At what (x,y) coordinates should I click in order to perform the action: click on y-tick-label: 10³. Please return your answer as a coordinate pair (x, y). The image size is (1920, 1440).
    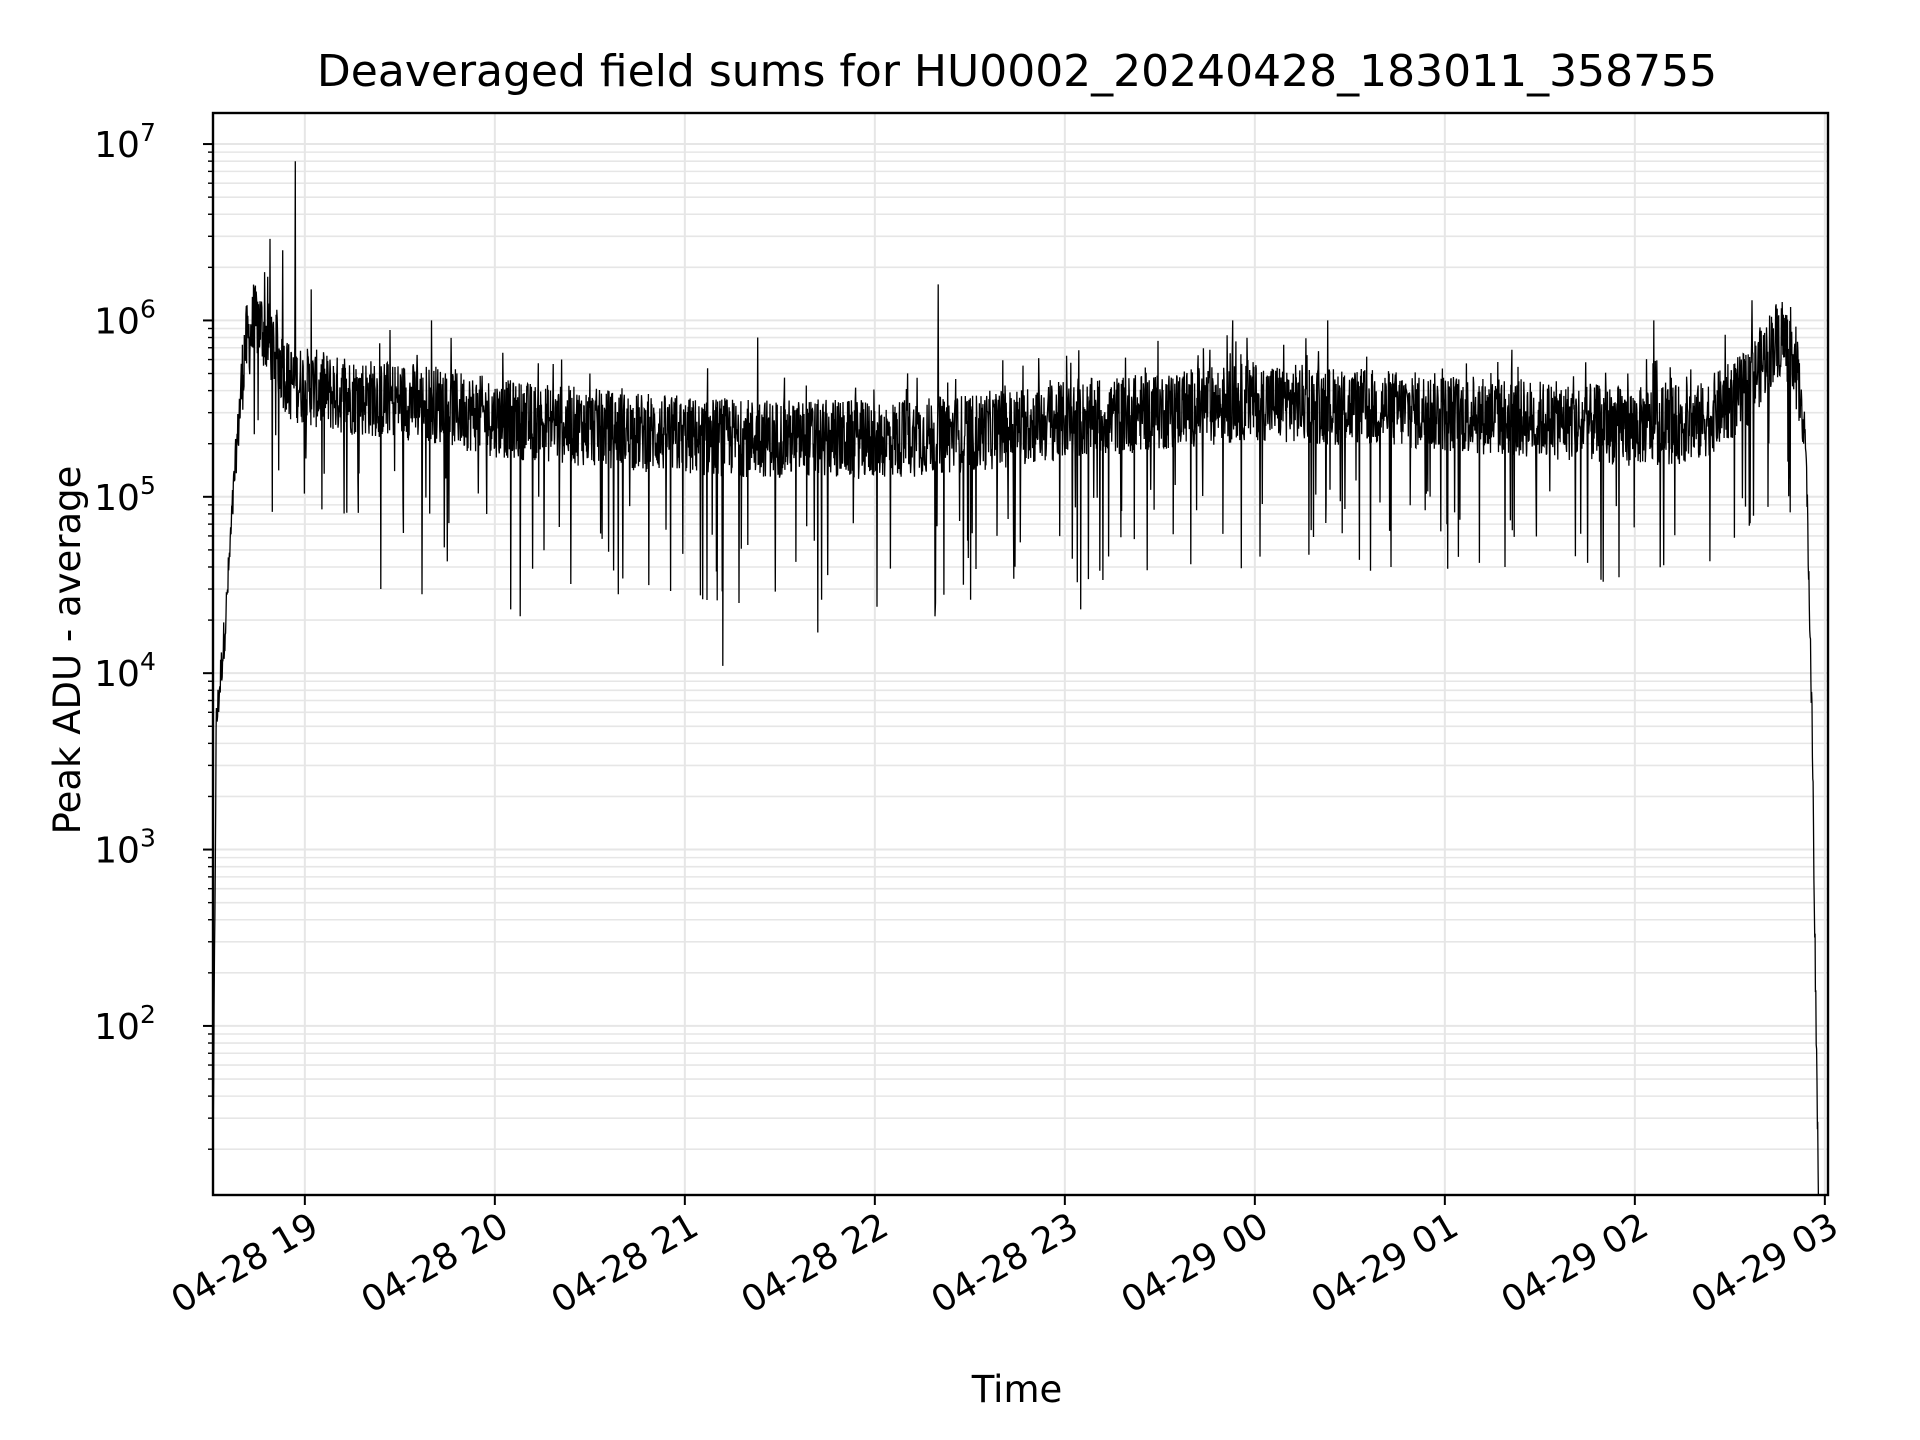
    Looking at the image, I should click on (125, 848).